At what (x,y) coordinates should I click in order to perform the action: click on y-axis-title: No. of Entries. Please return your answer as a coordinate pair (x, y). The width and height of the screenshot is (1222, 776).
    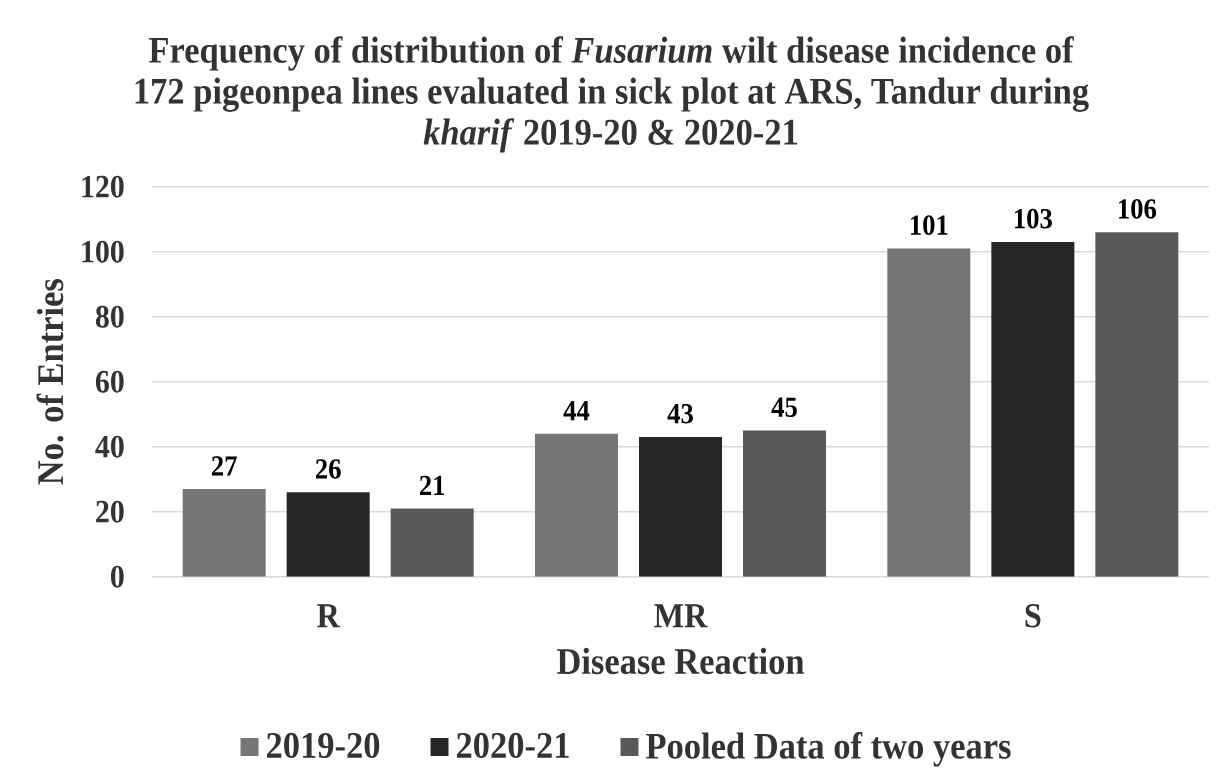
    Looking at the image, I should click on (50, 382).